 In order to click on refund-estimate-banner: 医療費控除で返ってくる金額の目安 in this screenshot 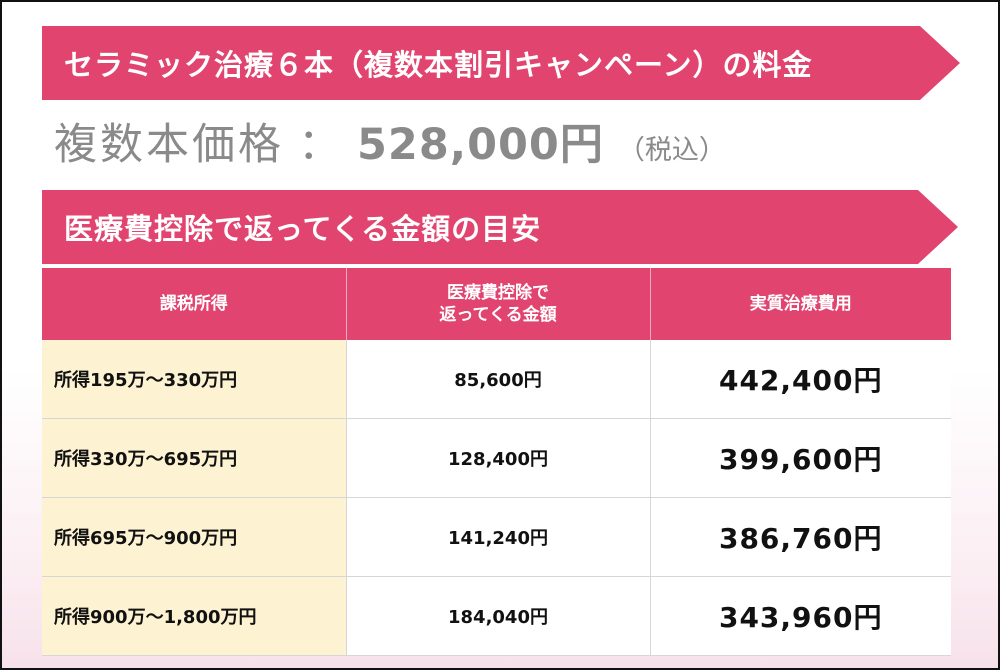, I will do `click(500, 227)`.